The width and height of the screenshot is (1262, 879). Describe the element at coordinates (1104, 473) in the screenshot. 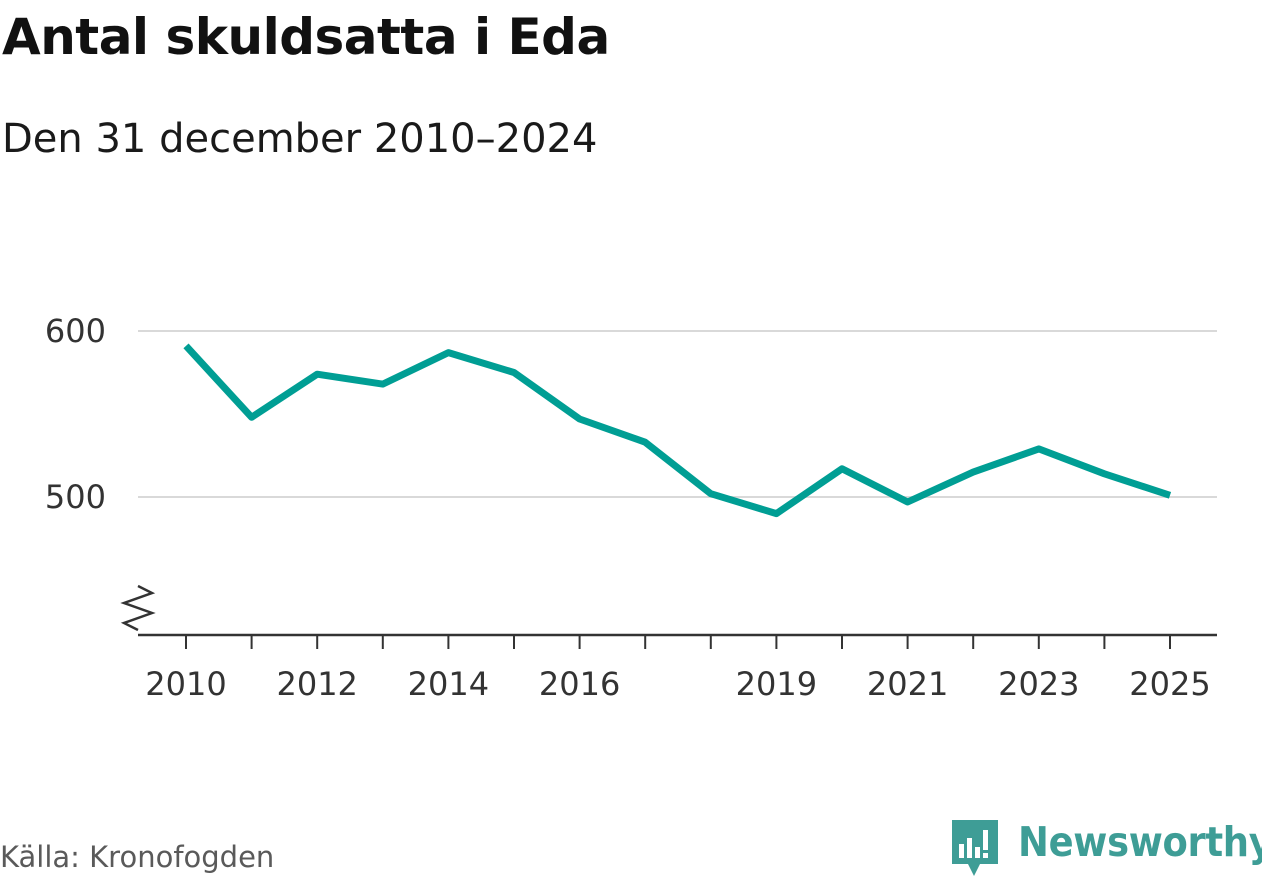

I see `data-point-2024` at that location.